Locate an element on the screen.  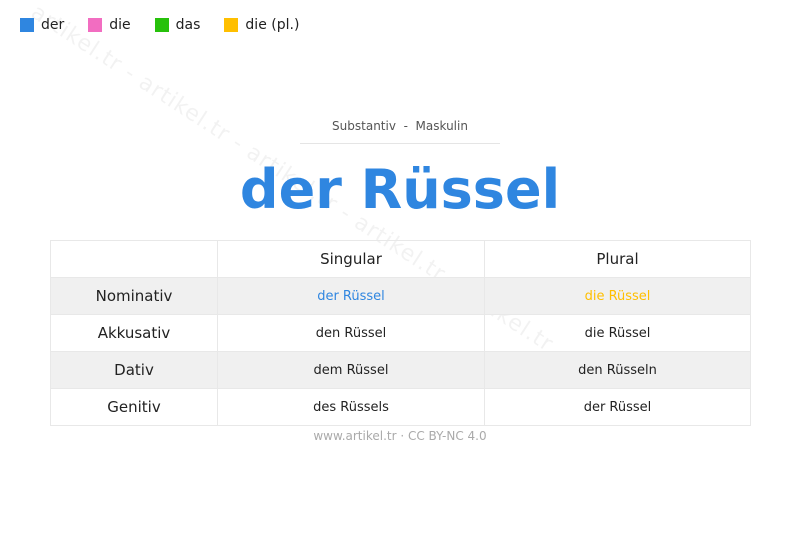
singular-cell: des Rüssels is located at coordinates (351, 407).